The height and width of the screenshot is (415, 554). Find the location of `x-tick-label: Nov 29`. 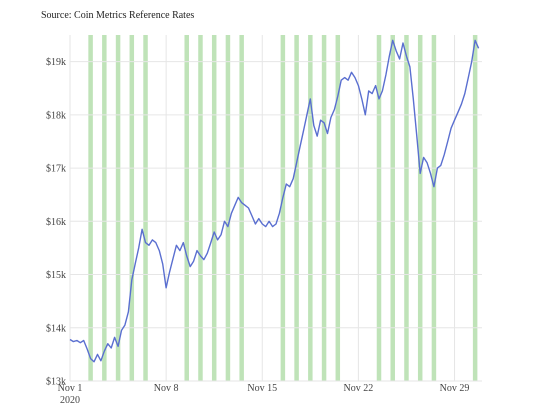

x-tick-label: Nov 29 is located at coordinates (455, 388).